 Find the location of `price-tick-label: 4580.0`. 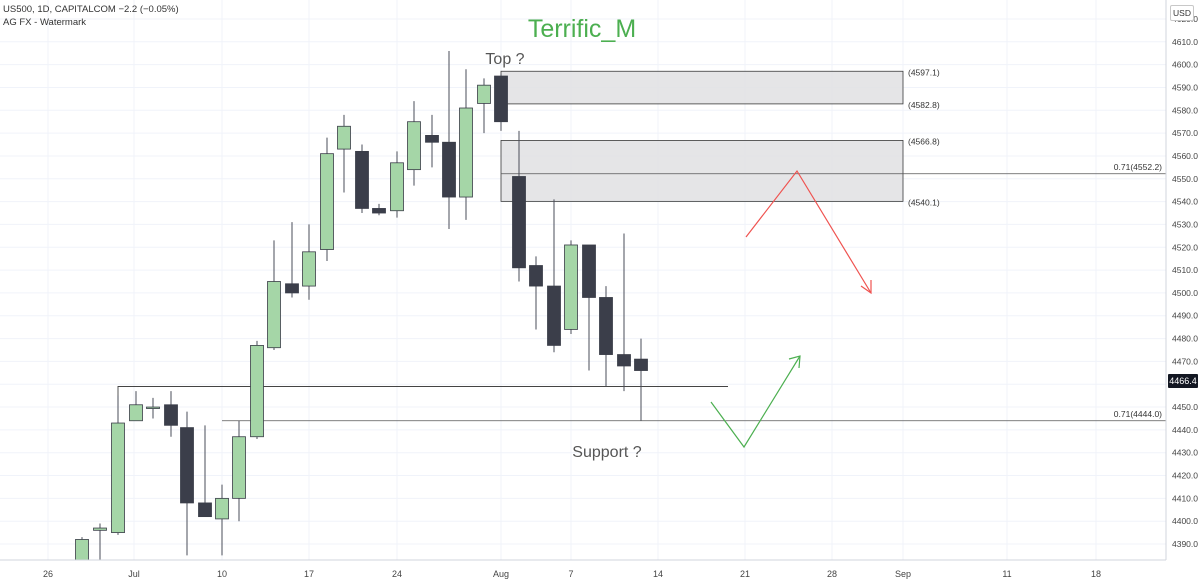

price-tick-label: 4580.0 is located at coordinates (1185, 110).